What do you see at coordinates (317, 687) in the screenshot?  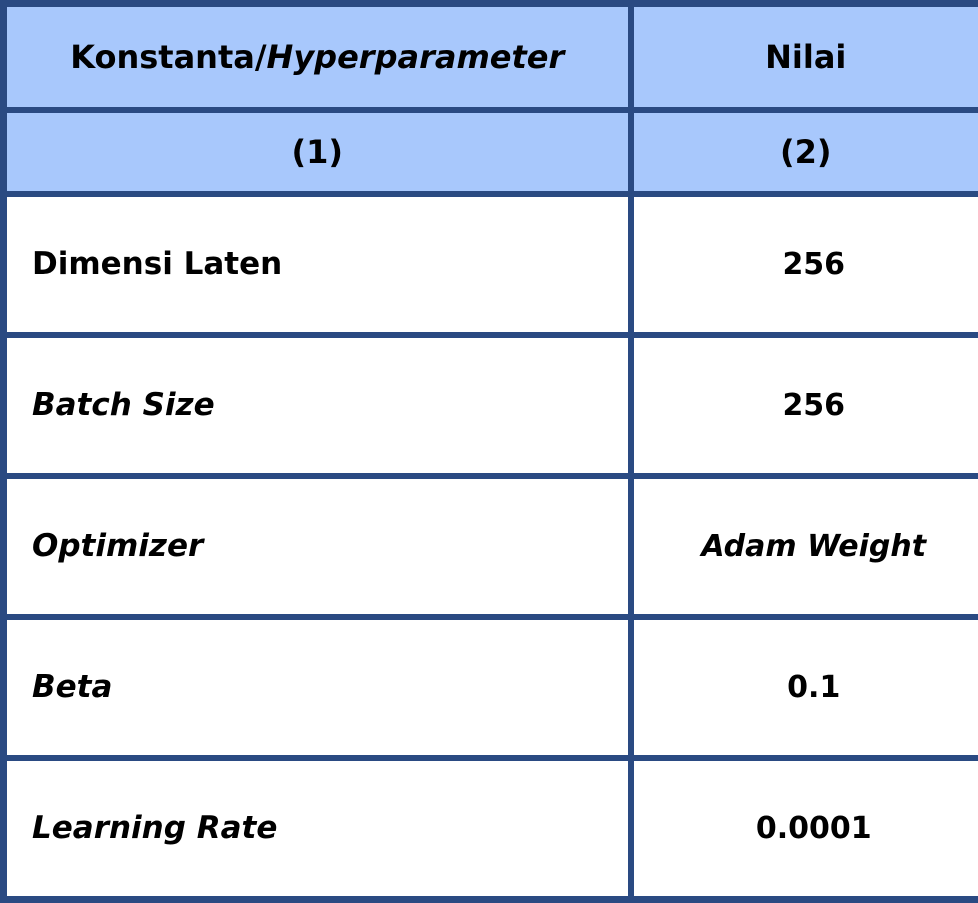 I see `row-label-beta: Beta` at bounding box center [317, 687].